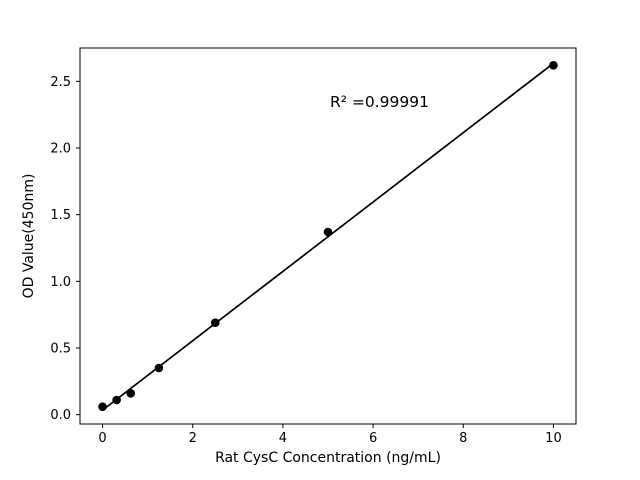  What do you see at coordinates (193, 438) in the screenshot?
I see `x-tick-label: 2` at bounding box center [193, 438].